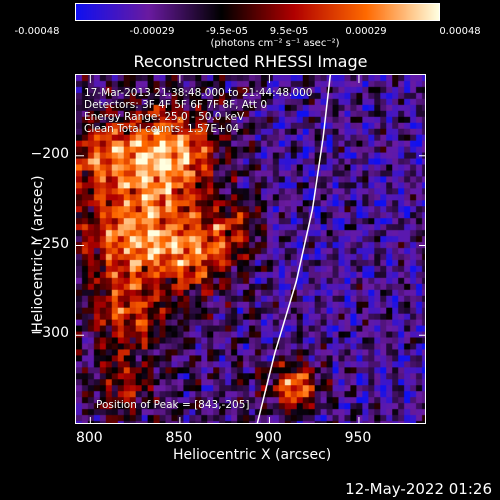 The width and height of the screenshot is (500, 500). Describe the element at coordinates (37, 31) in the screenshot. I see `colorbar-tick-label: -0.00048` at that location.